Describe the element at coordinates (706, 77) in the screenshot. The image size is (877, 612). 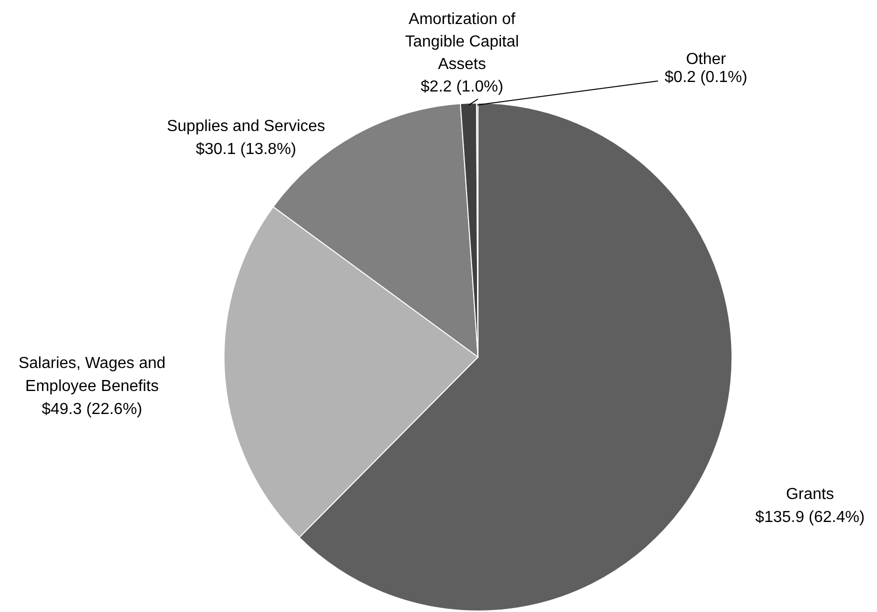
I see `data-label: $0.2 (0.1%)` at that location.